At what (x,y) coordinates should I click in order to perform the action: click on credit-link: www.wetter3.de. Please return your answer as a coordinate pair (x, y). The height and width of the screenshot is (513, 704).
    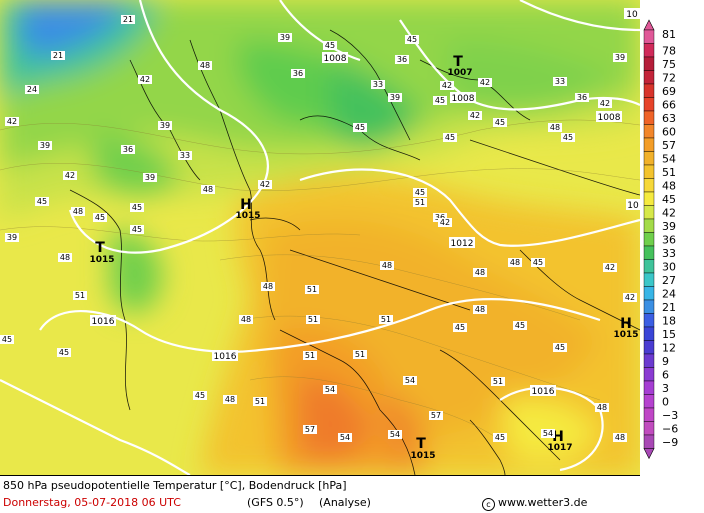
    Looking at the image, I should click on (543, 502).